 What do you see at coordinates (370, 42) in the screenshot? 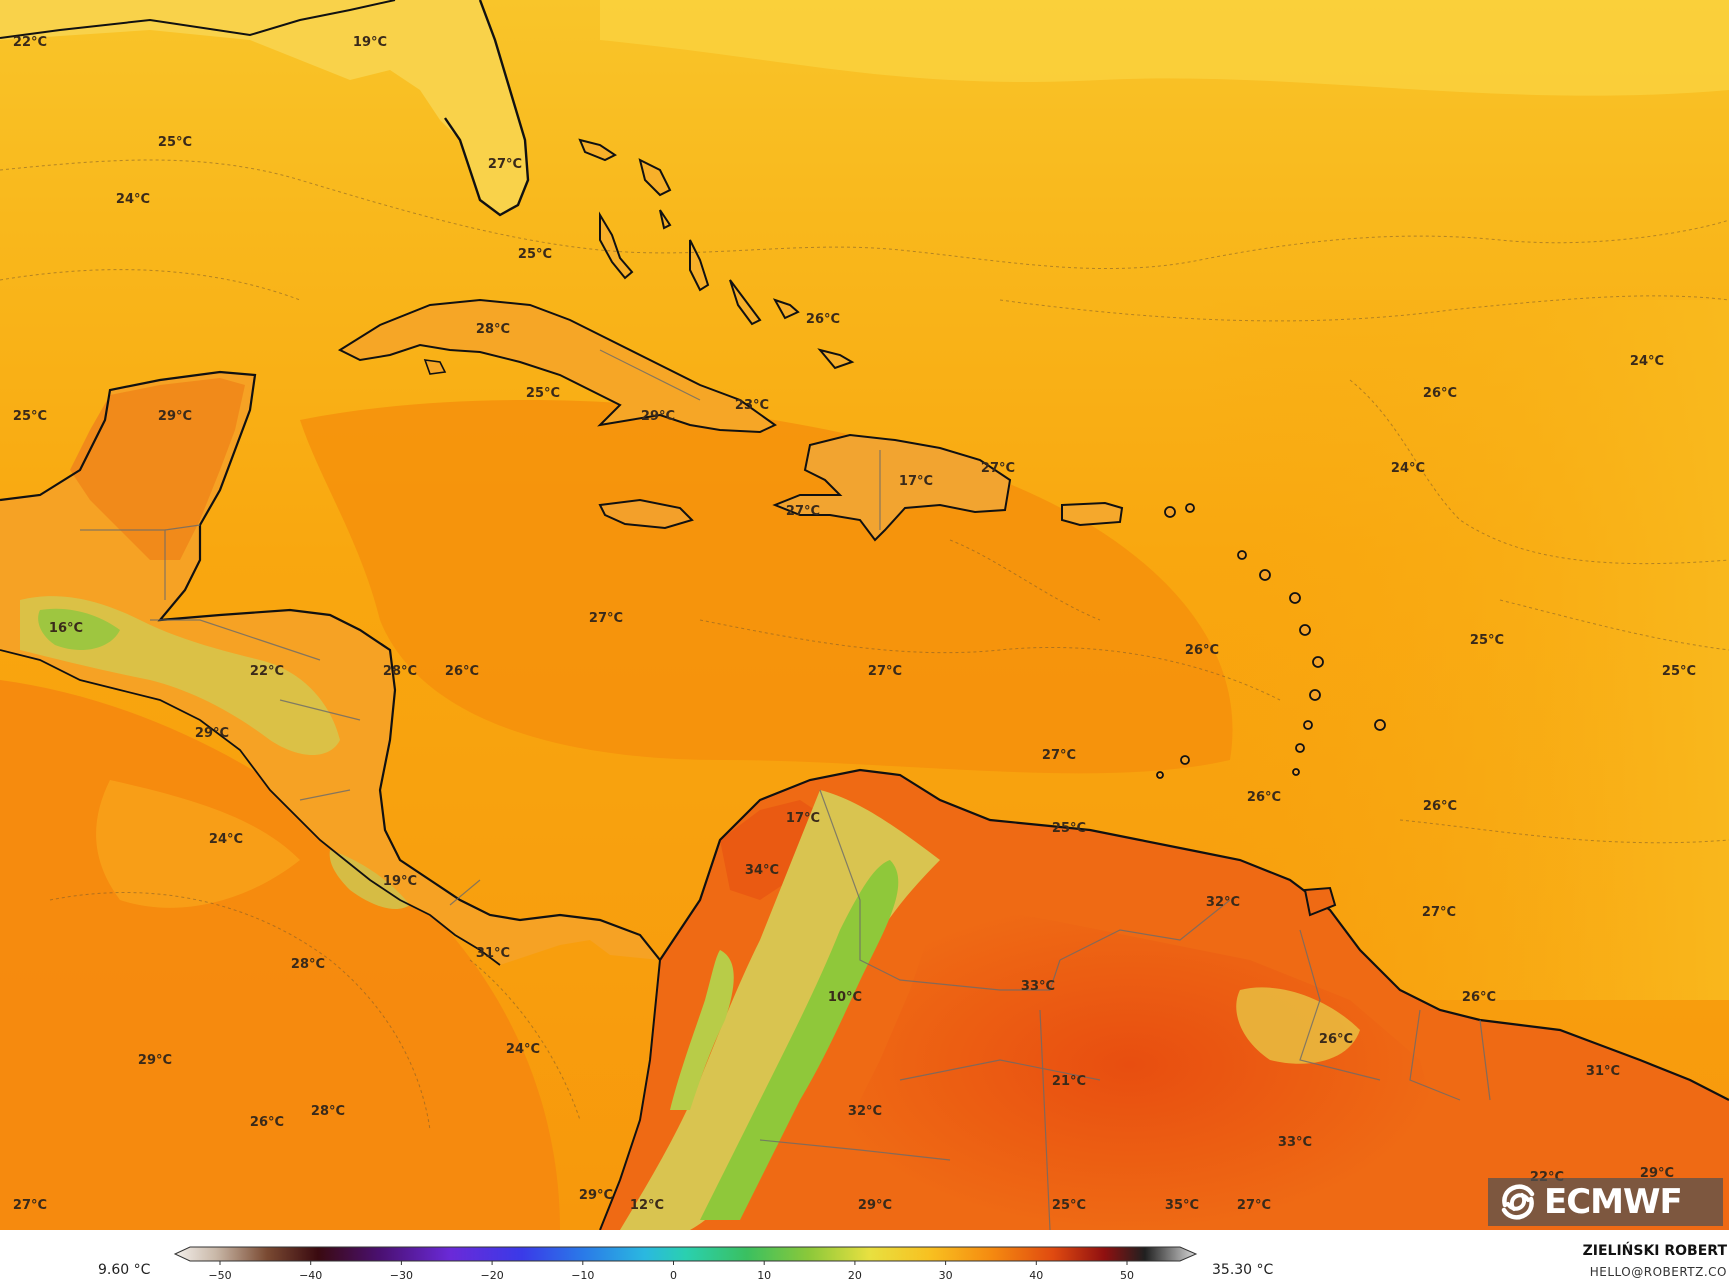
I see `temperature-label: 19°C` at bounding box center [370, 42].